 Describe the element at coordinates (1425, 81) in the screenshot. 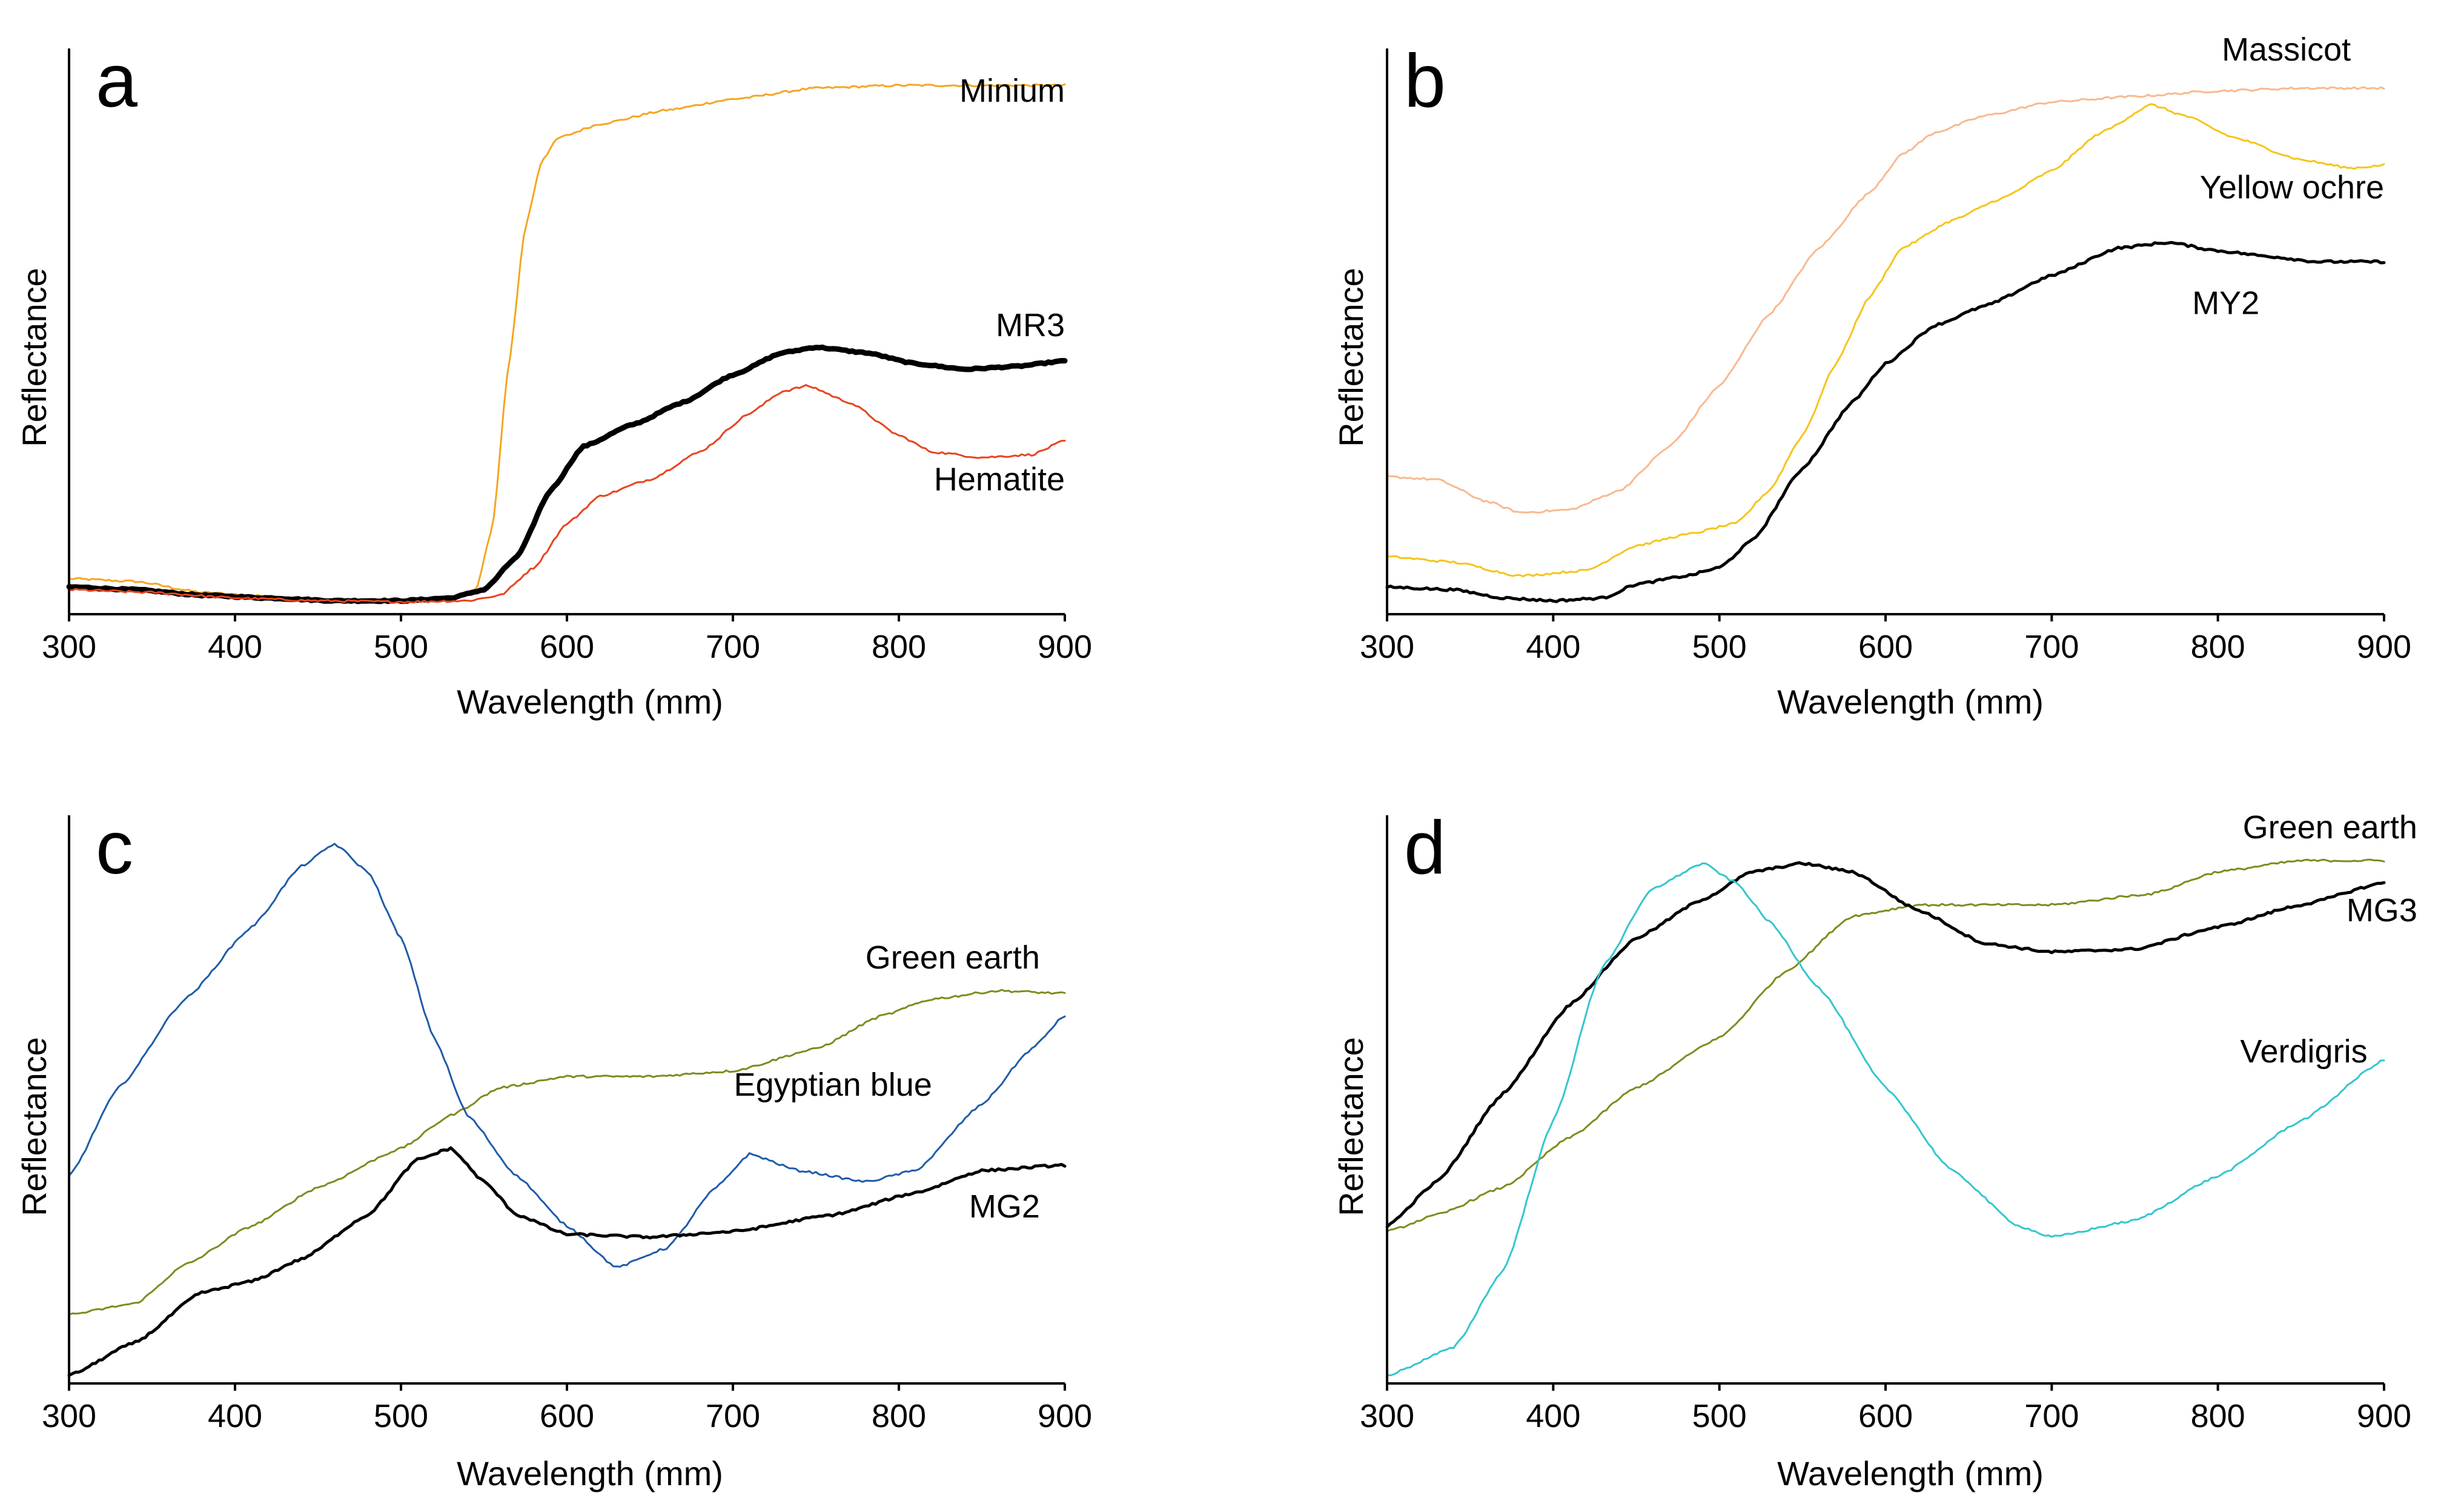

I see `panel-letter: b` at that location.